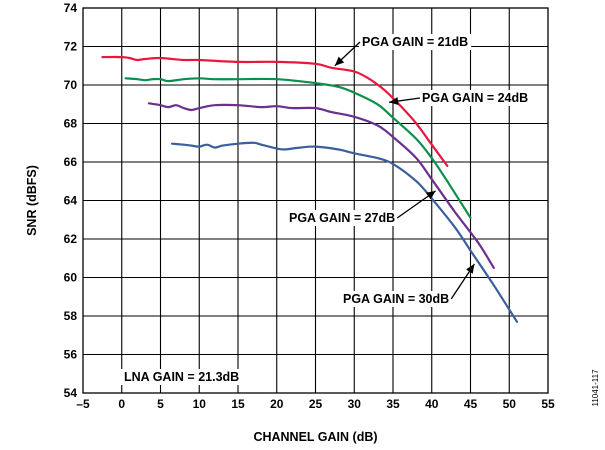  I want to click on y-tick-label: 64, so click(71, 201).